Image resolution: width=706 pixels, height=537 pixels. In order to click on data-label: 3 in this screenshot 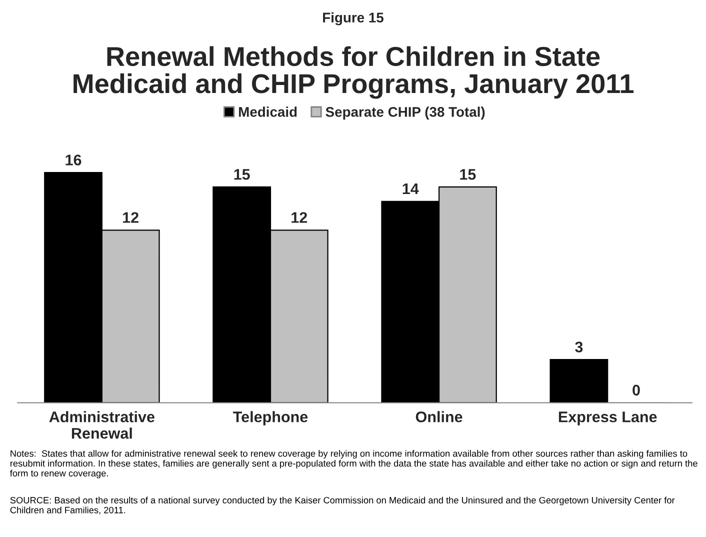, I will do `click(579, 347)`.